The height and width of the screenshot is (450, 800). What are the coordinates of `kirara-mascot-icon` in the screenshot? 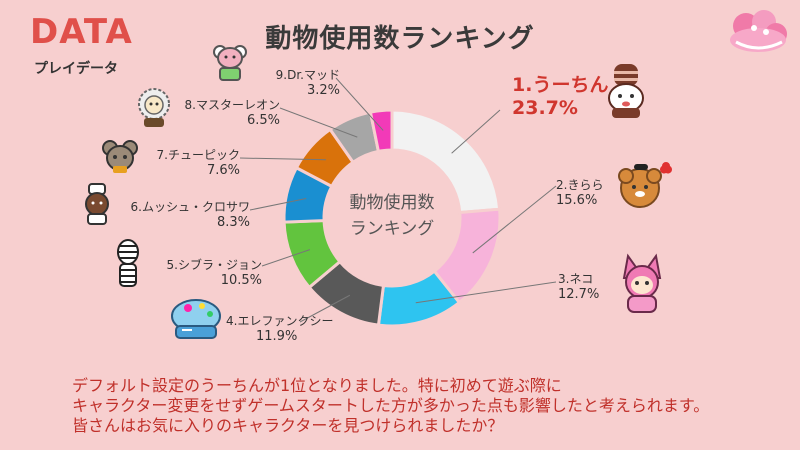 It's located at (645, 185).